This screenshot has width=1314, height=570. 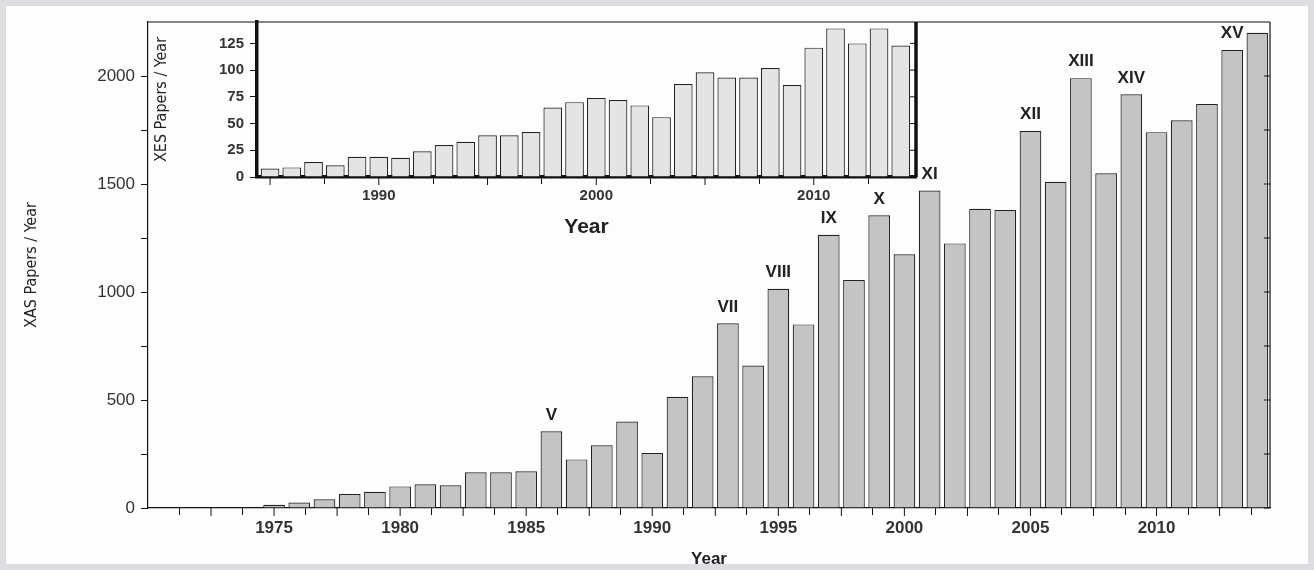 I want to click on y-tick-label: 1000, so click(x=116, y=291).